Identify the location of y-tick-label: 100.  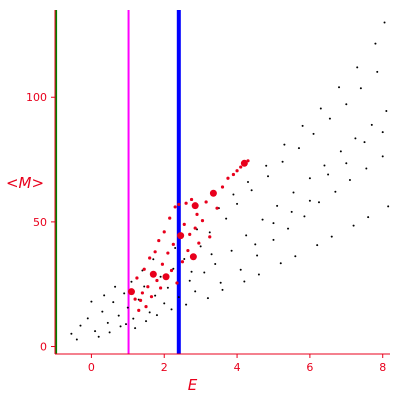
(36, 97).